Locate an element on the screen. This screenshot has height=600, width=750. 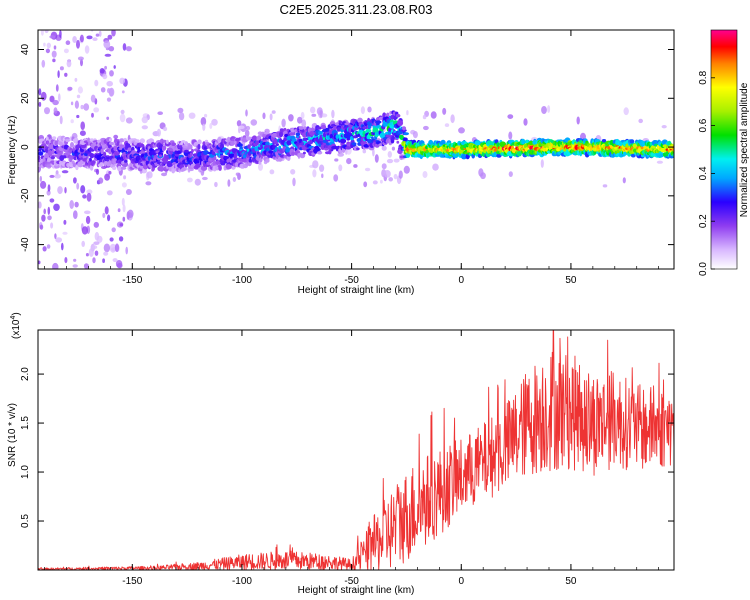
colorbar-scale is located at coordinates (724, 149).